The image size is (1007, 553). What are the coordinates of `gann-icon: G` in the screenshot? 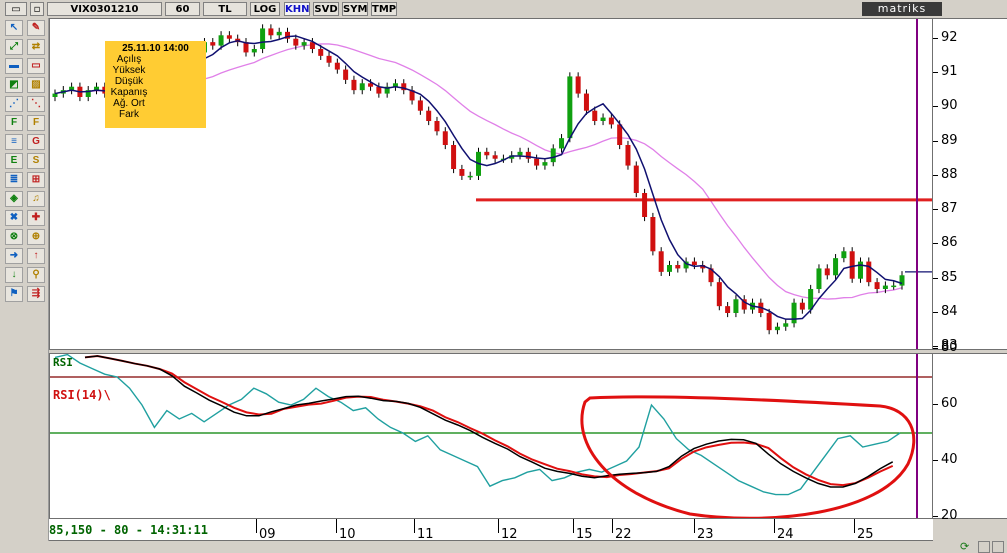 It's located at (36, 142).